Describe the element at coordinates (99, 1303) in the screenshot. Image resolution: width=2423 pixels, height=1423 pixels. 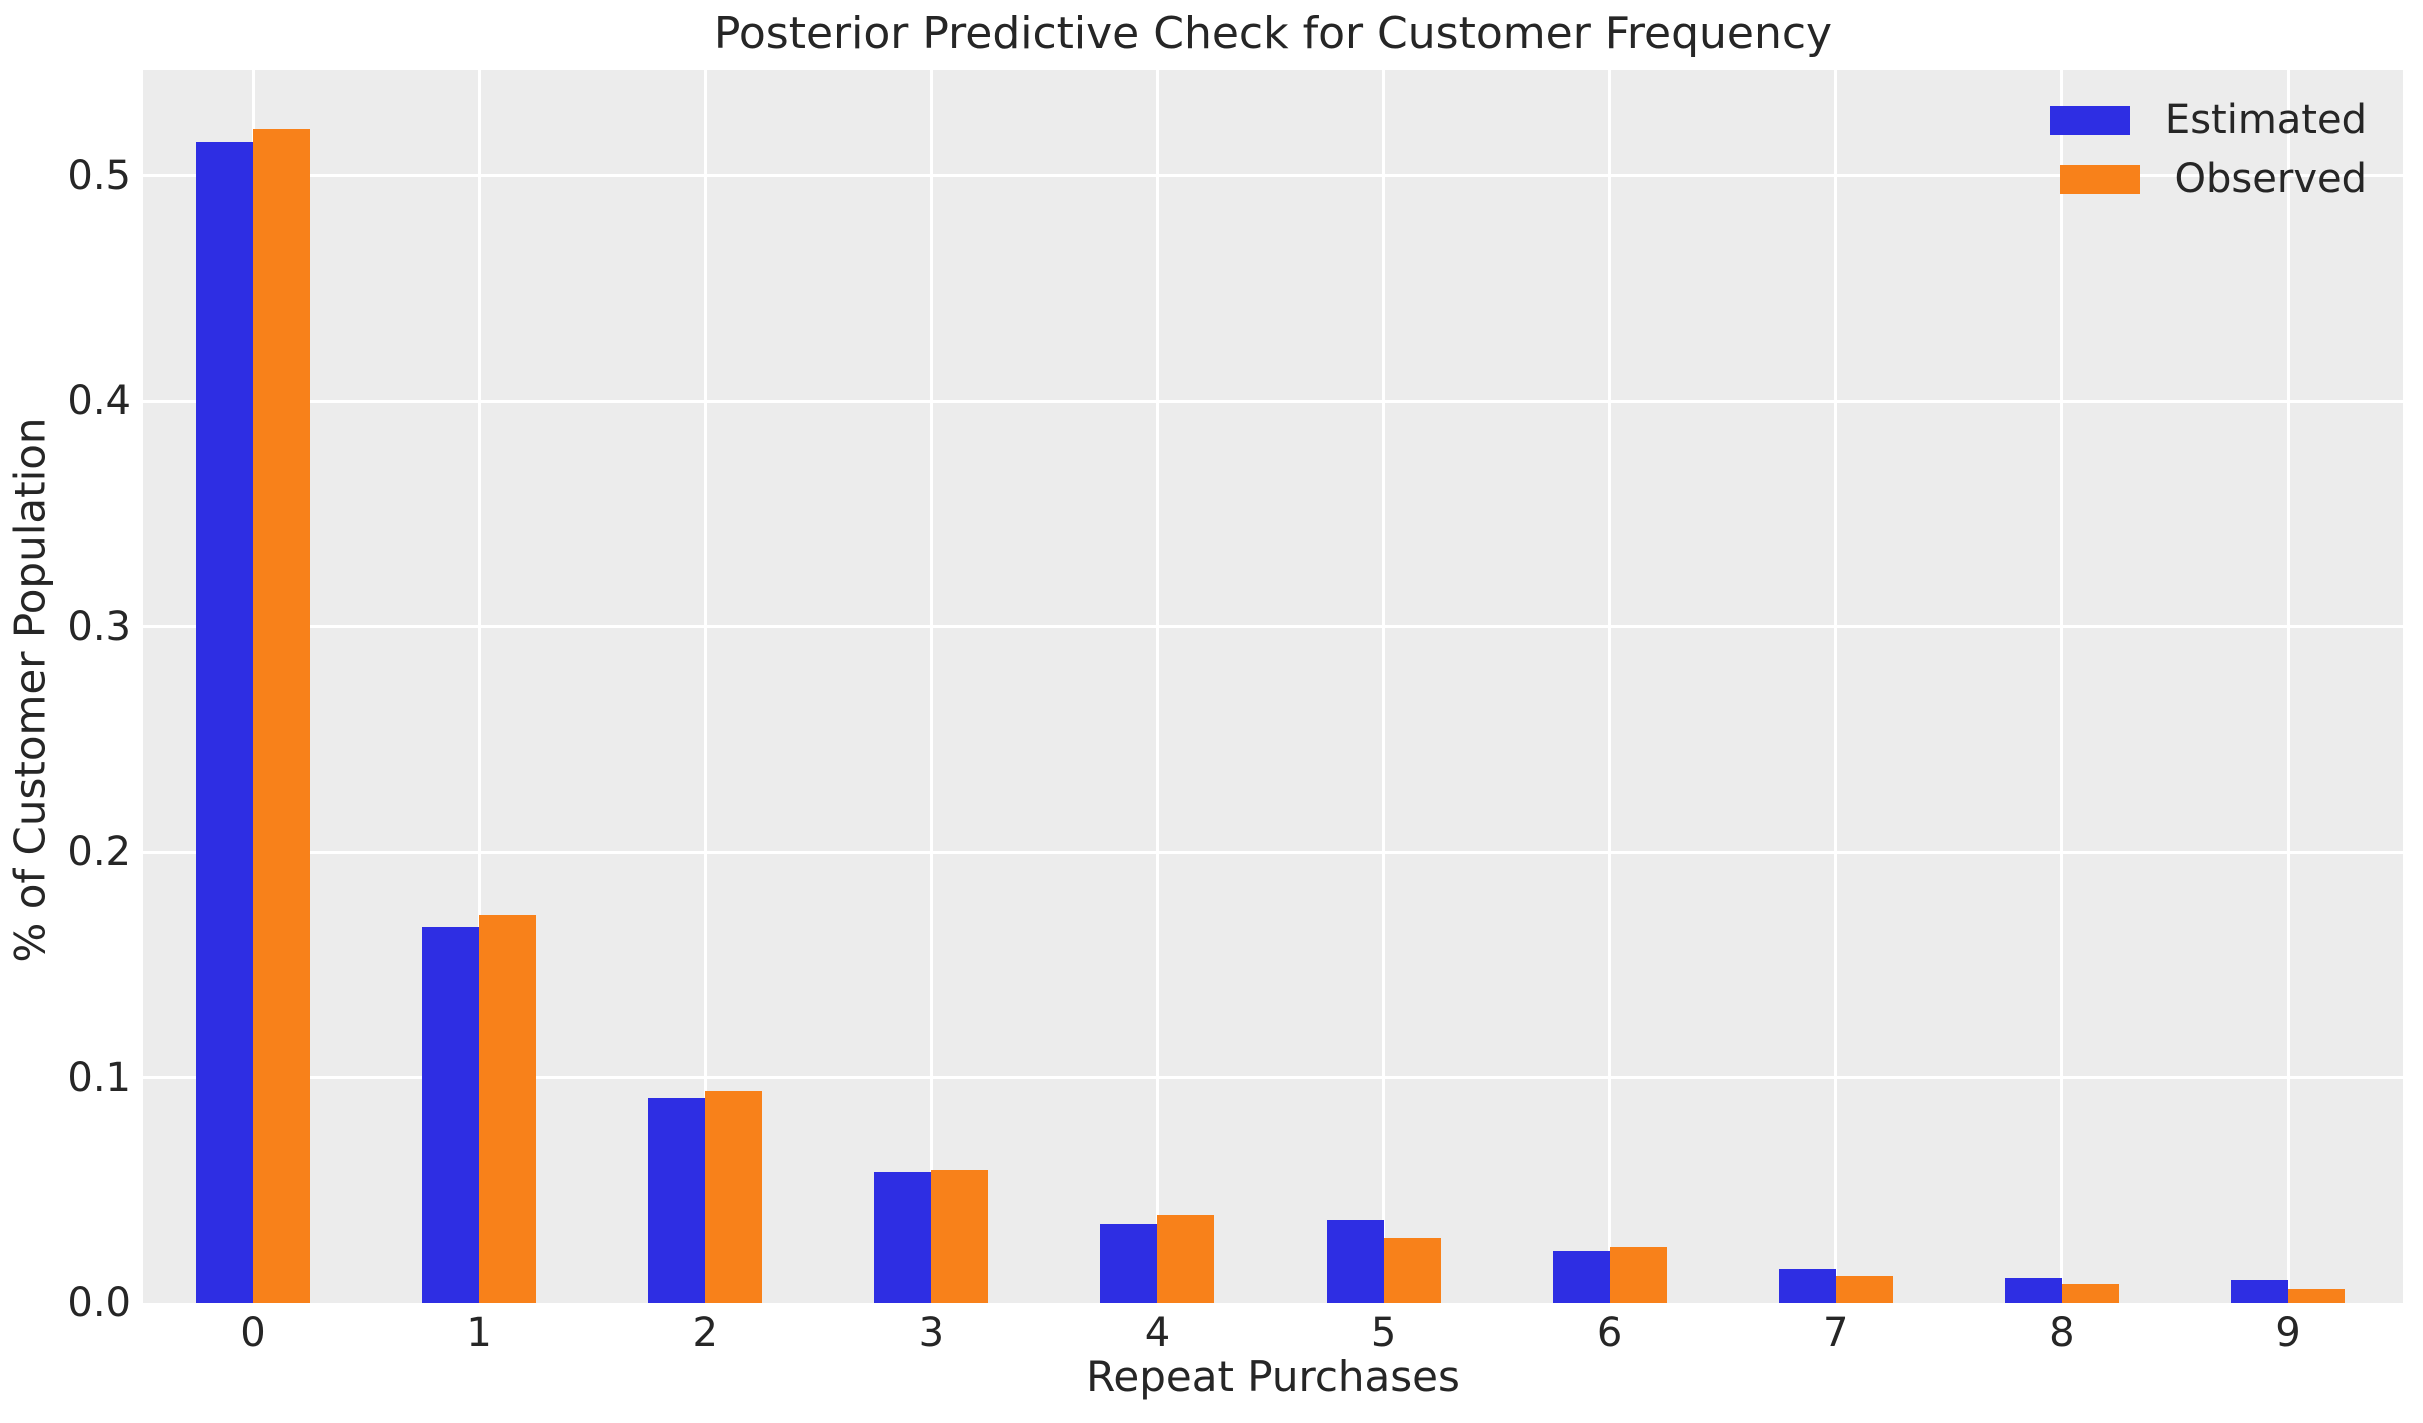
I see `y-tick-label: 0.0` at that location.